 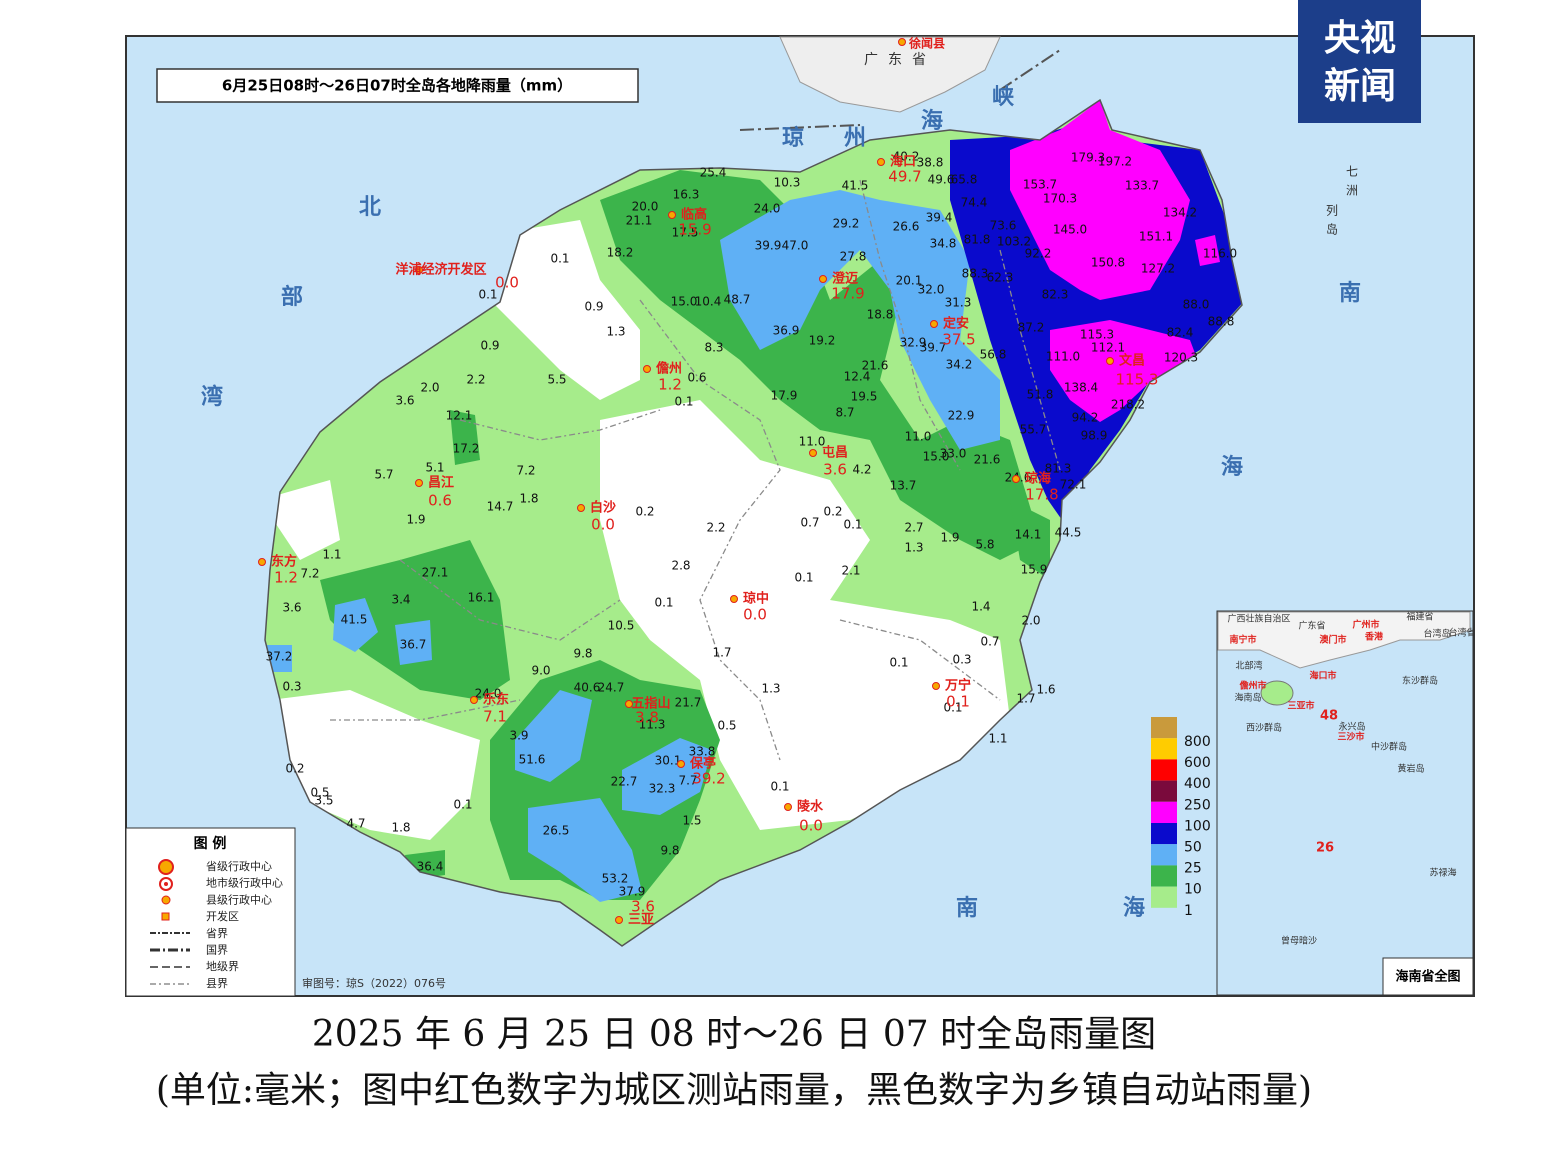 I want to click on station-value: 0.9, so click(x=489, y=346).